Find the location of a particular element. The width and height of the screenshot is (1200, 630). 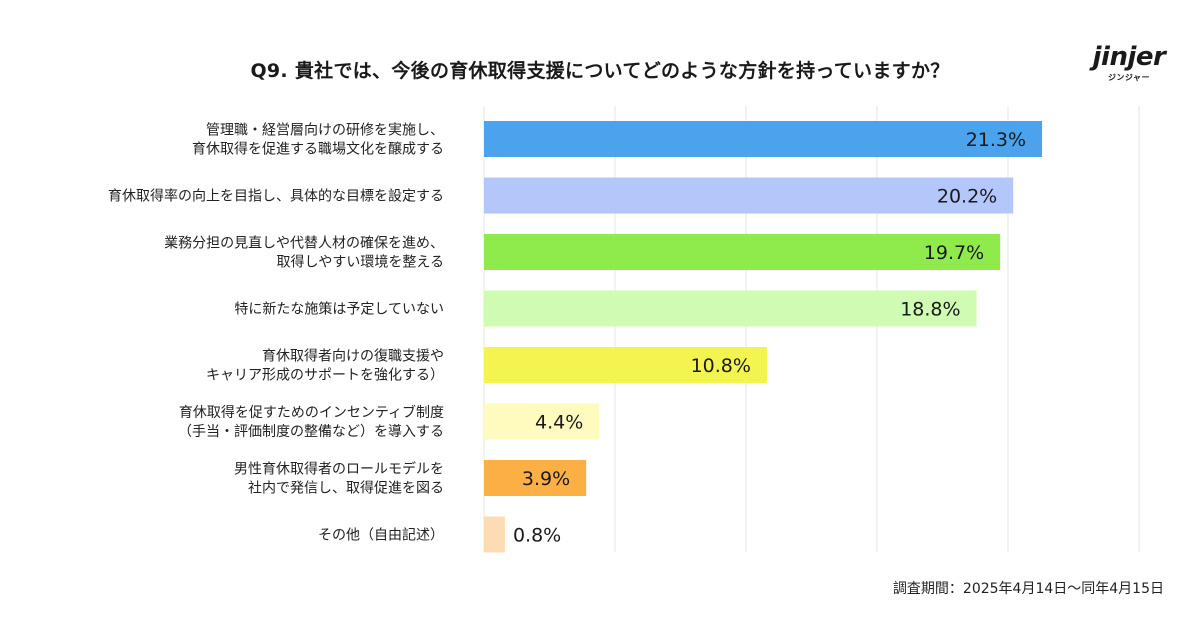

category-label: その他（自由記述） is located at coordinates (381, 535).